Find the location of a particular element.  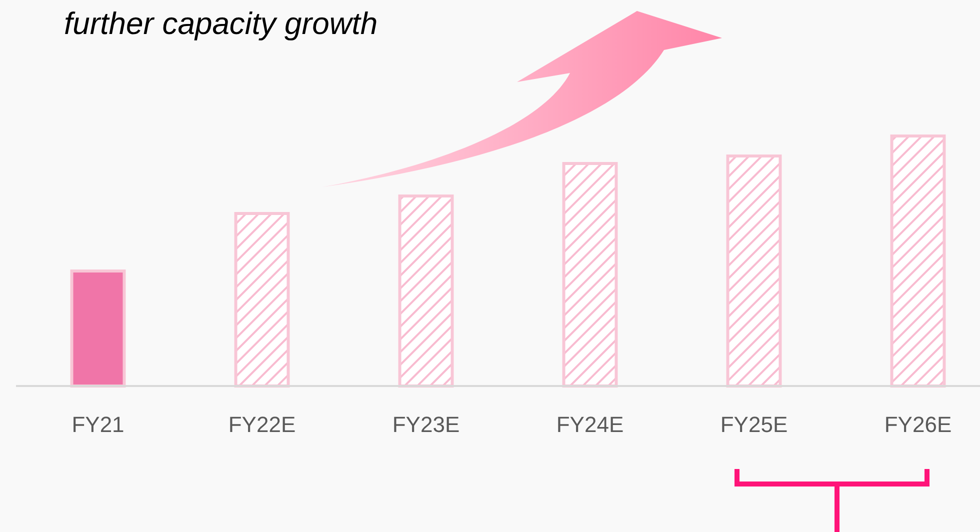

chart-title: further capacity growth is located at coordinates (221, 23).